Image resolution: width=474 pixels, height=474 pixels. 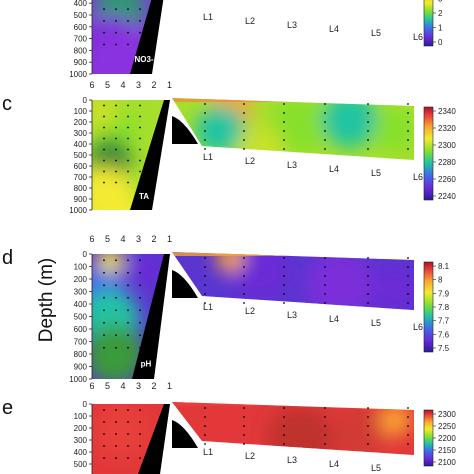 What do you see at coordinates (208, 157) in the screenshot?
I see `section-station-label: L1` at bounding box center [208, 157].